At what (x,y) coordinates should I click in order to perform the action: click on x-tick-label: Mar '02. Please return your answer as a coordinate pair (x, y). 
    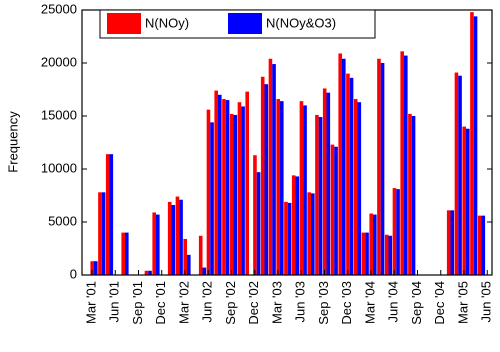
    Looking at the image, I should click on (183, 302).